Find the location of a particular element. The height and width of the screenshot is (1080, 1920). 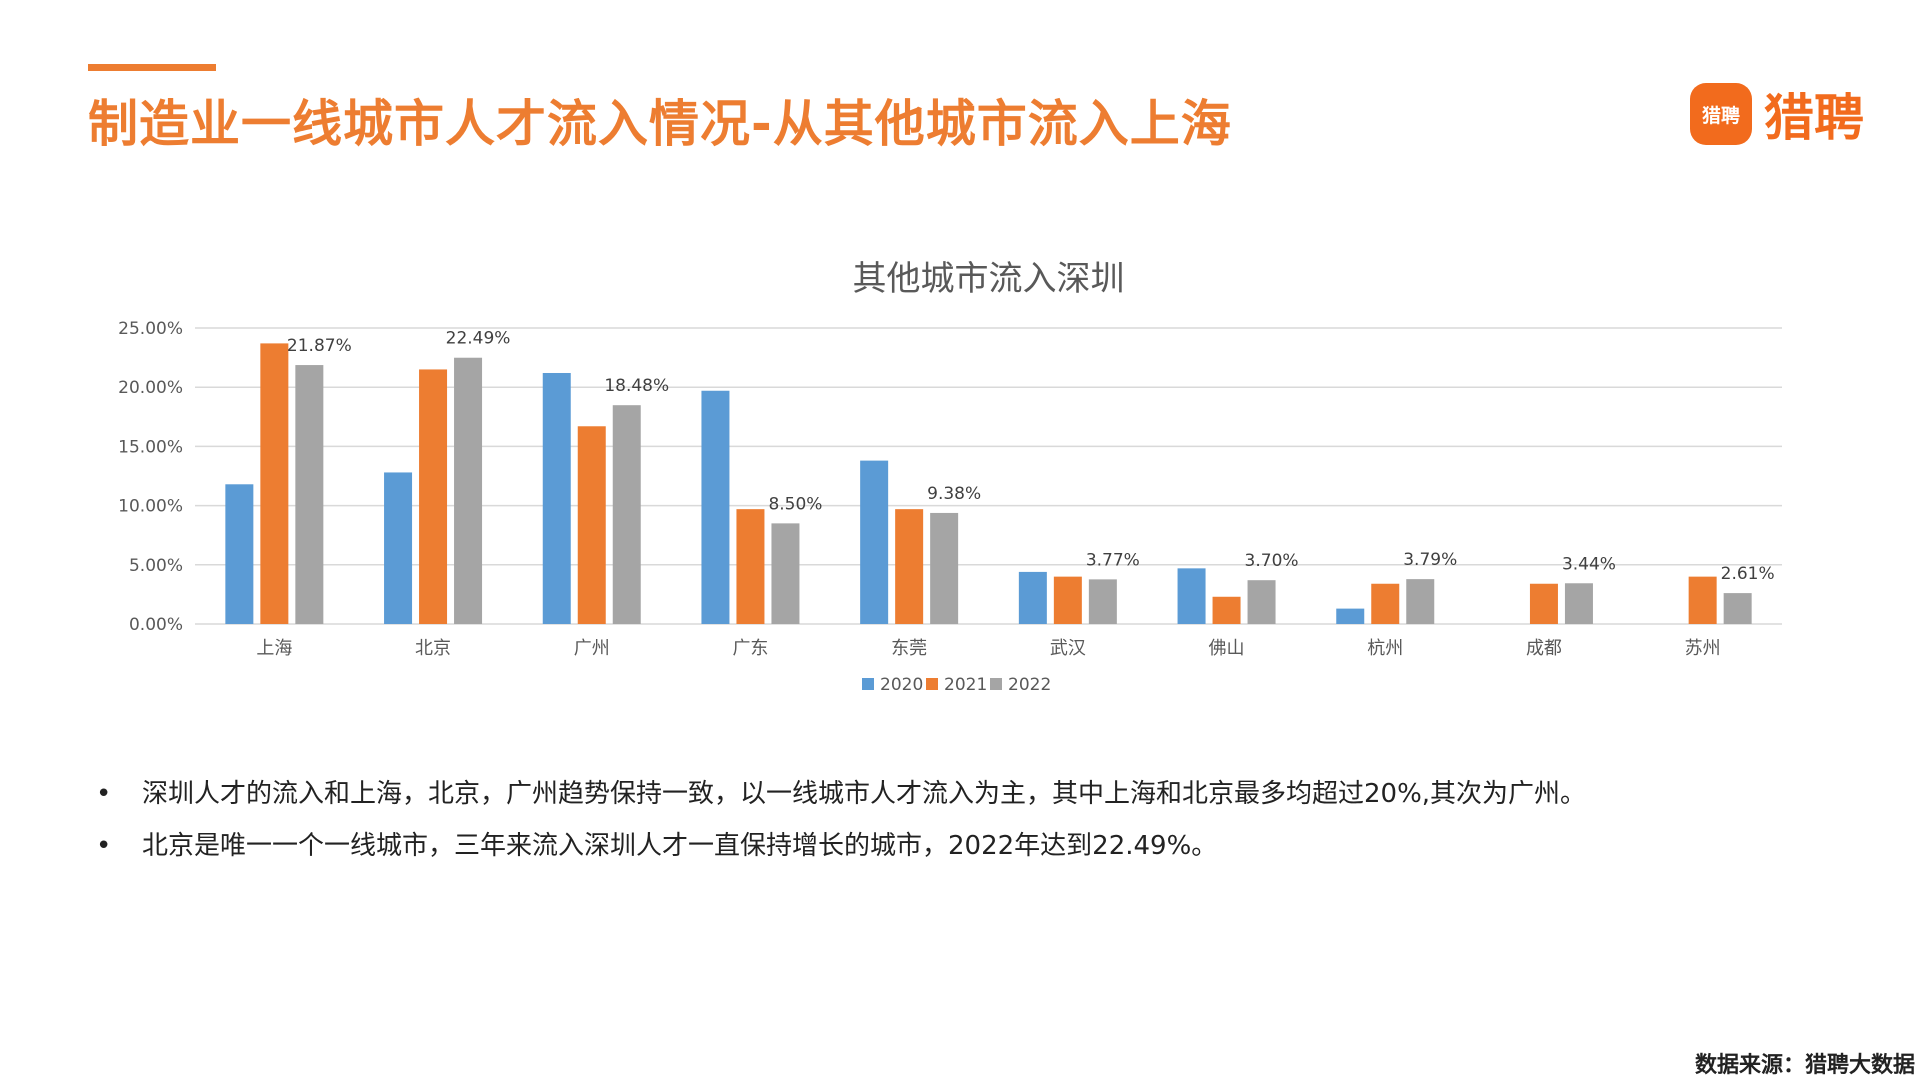

liepin-logo-text: 猎聘 is located at coordinates (1814, 118).